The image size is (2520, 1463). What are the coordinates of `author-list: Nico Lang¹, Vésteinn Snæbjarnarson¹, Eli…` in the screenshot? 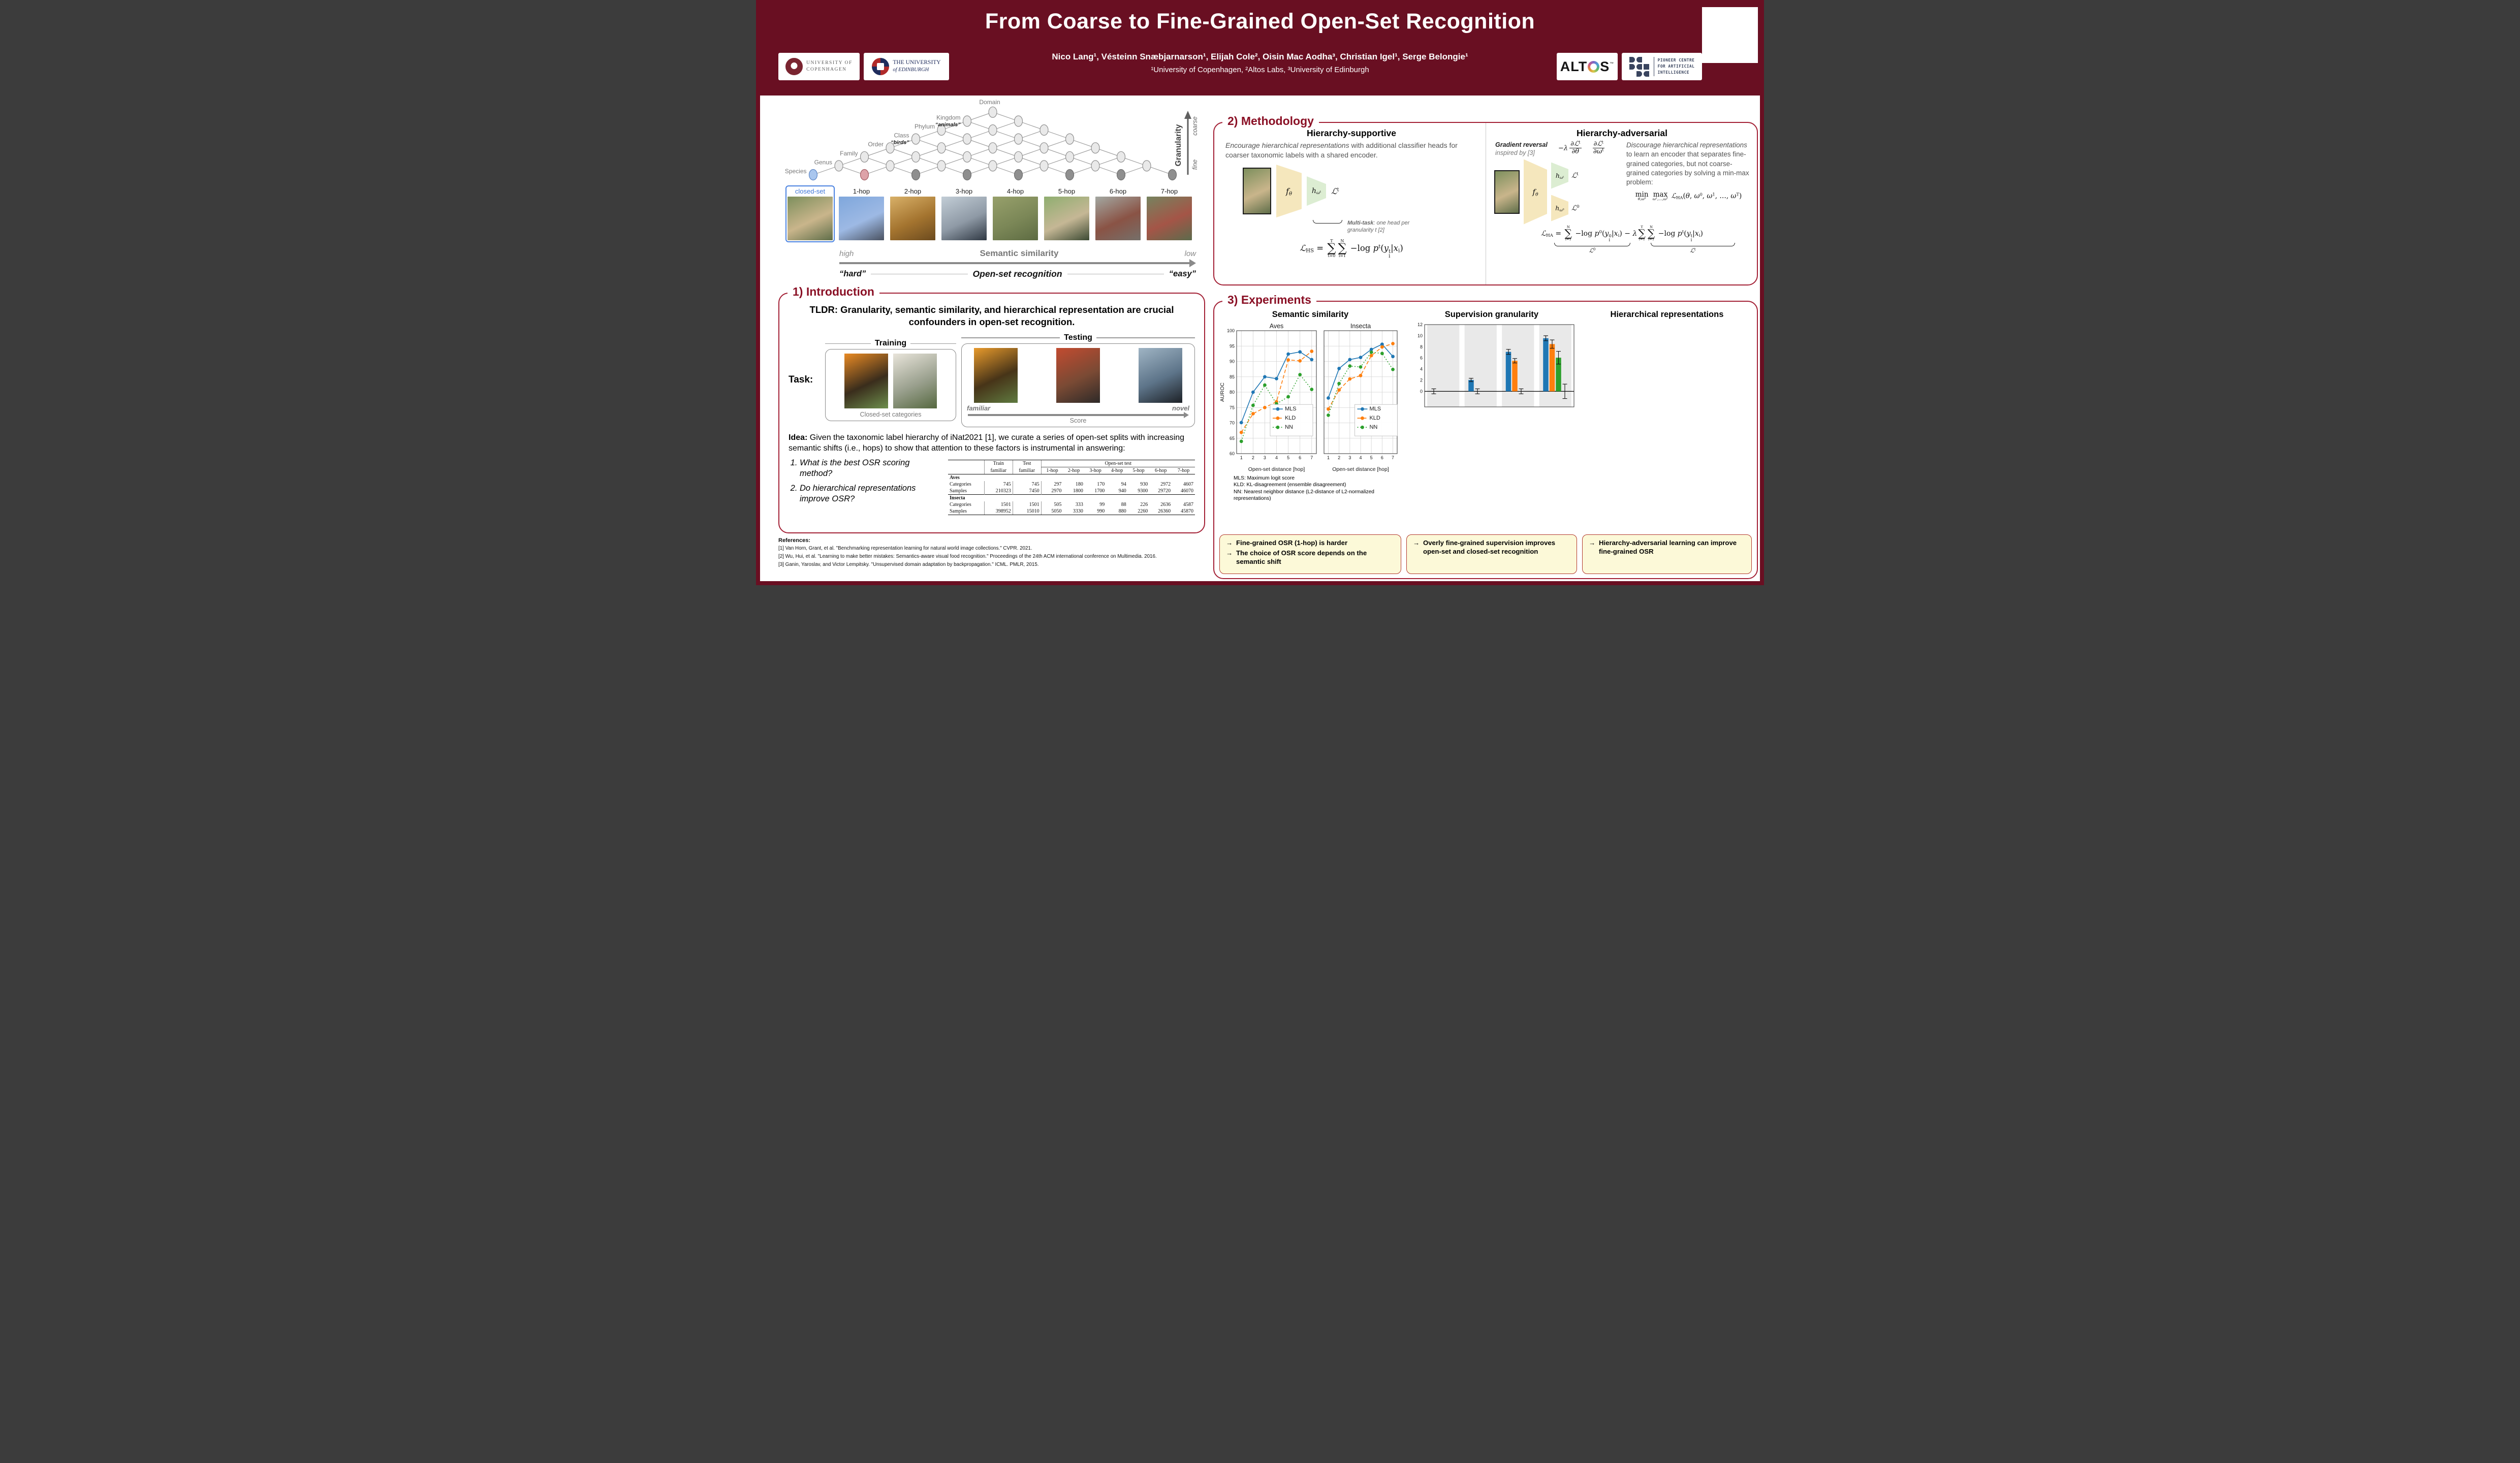 It's located at (1260, 56).